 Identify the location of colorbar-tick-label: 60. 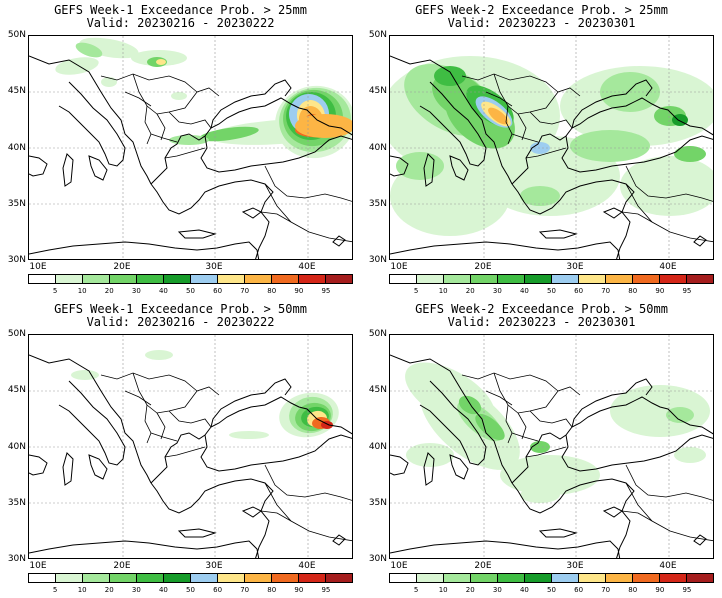
(579, 291).